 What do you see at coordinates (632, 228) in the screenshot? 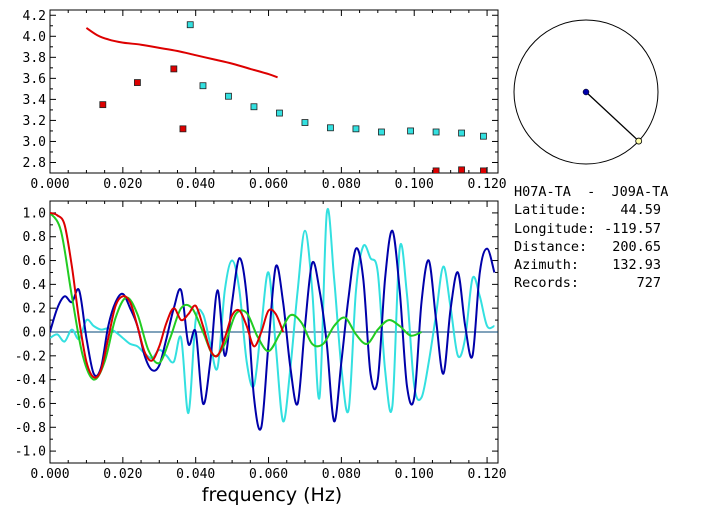
I see `info-value: -119.57` at bounding box center [632, 228].